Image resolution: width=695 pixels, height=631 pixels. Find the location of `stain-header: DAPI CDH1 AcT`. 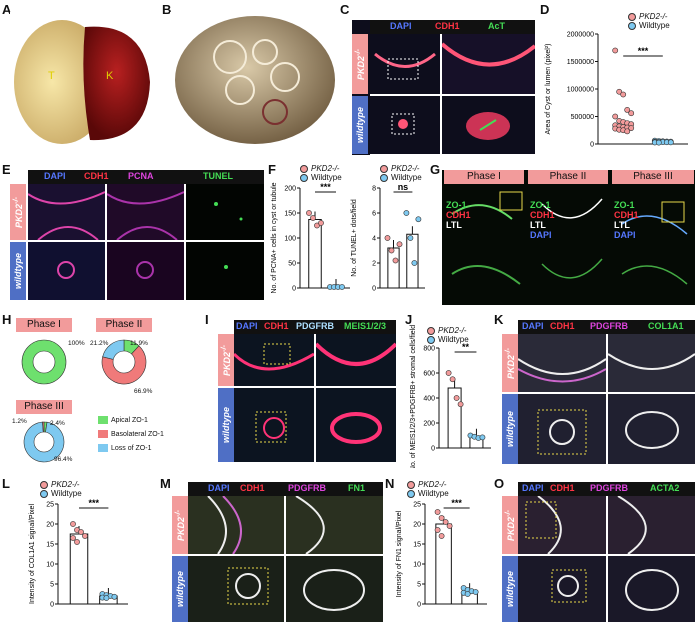

stain-header: DAPI CDH1 AcT is located at coordinates (452, 27).